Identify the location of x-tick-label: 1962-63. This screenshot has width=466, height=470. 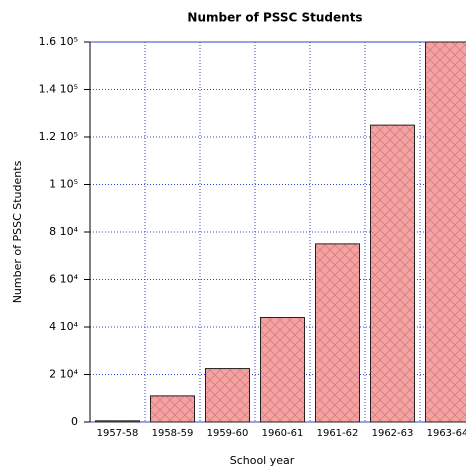
(393, 433).